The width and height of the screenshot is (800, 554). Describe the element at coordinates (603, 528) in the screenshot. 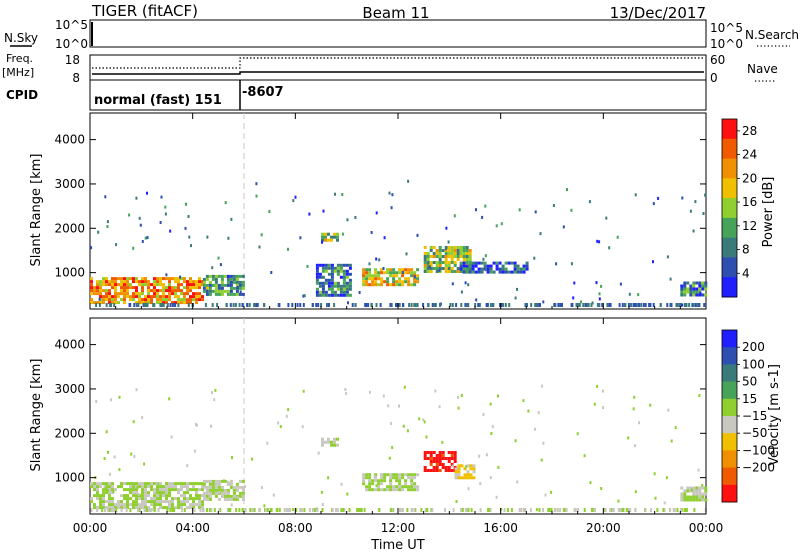

I see `x-tick-label: 20:00` at that location.